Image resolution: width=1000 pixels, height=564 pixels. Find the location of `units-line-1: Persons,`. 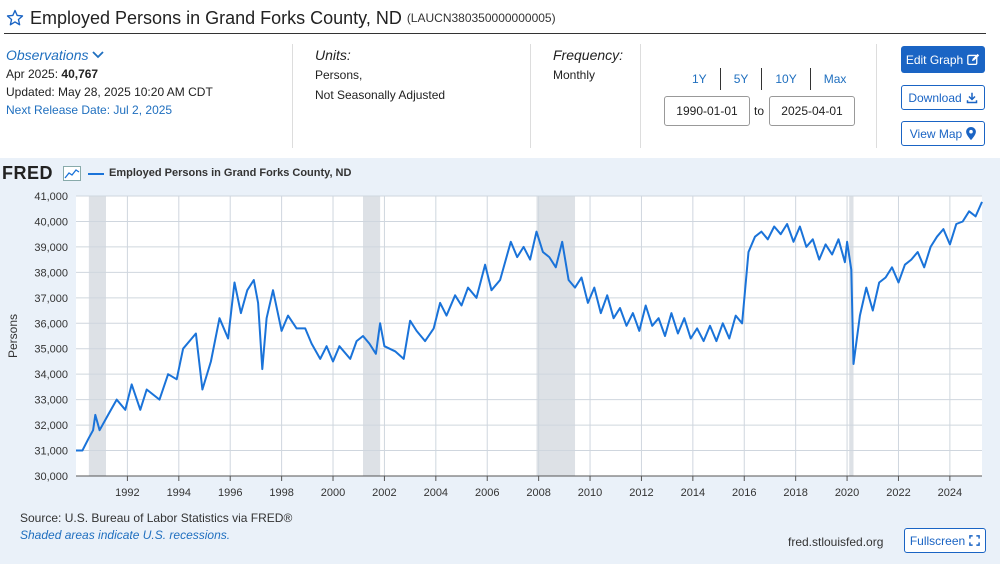

units-line-1: Persons, is located at coordinates (339, 75).